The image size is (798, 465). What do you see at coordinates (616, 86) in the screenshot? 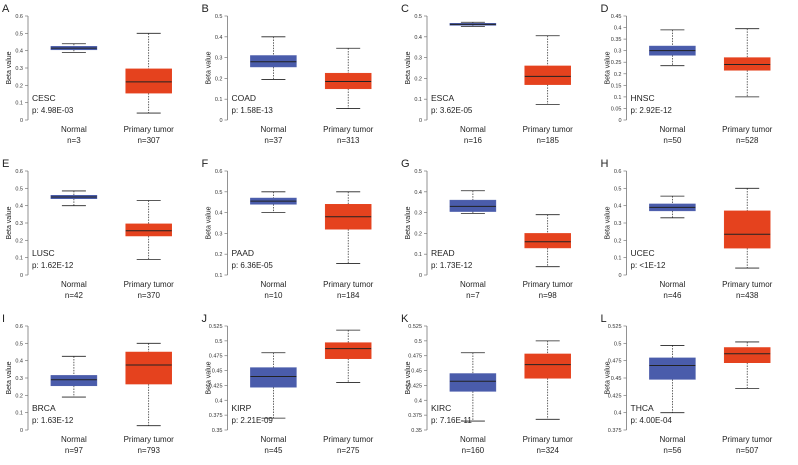
I see `y-tick-label: 0.15` at bounding box center [616, 86].